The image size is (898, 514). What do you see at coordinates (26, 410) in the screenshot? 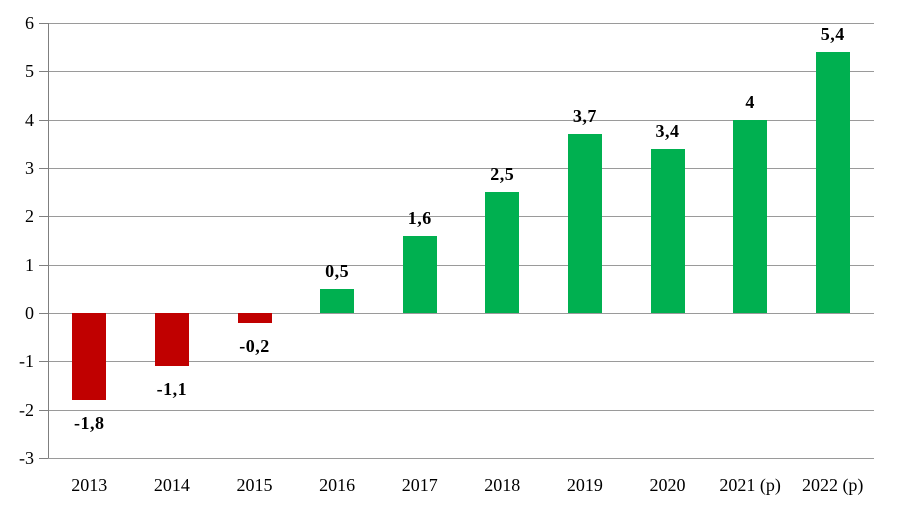
I see `y-axis-label: -2` at bounding box center [26, 410].